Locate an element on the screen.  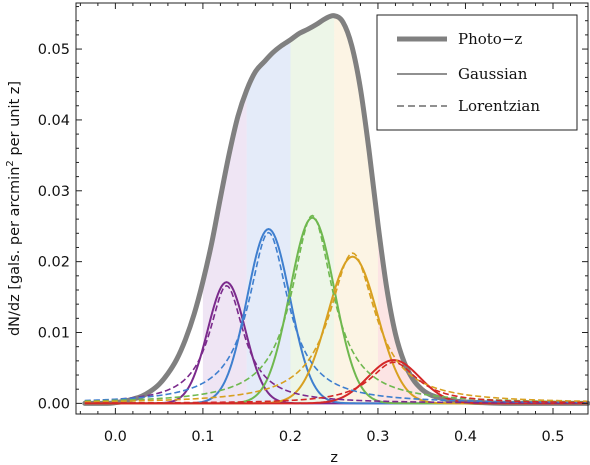
y-axis-title-tail: per unit z] is located at coordinates (15, 120).